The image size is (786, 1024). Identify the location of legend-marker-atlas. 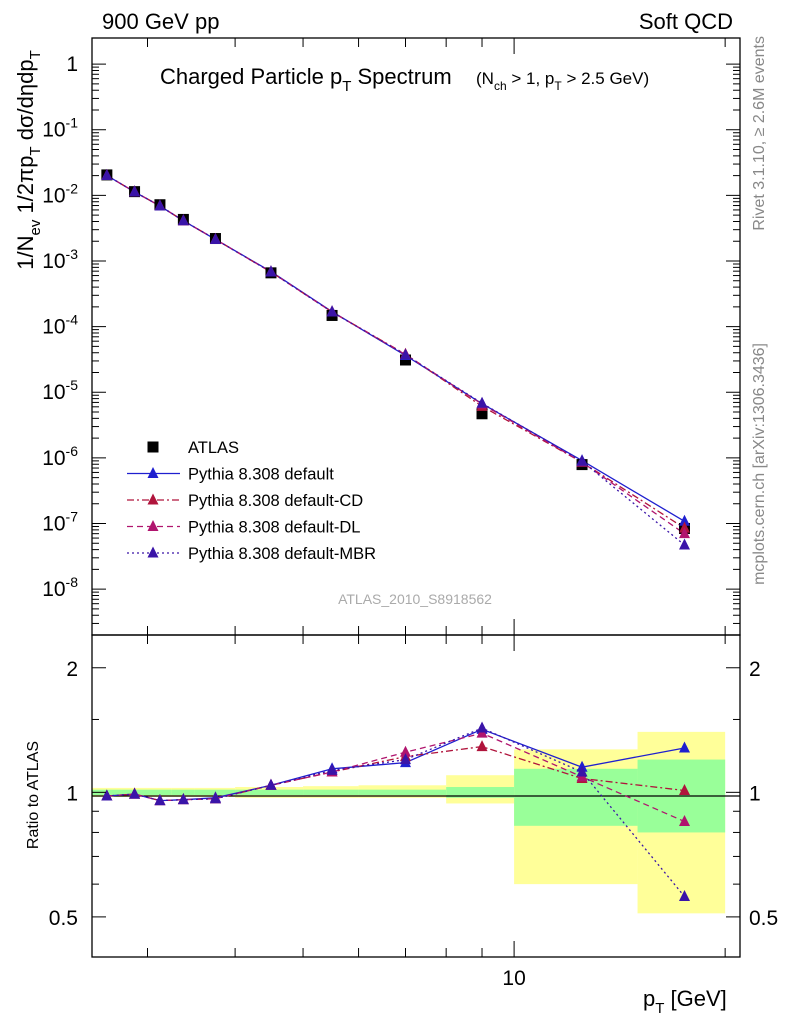
(153, 447).